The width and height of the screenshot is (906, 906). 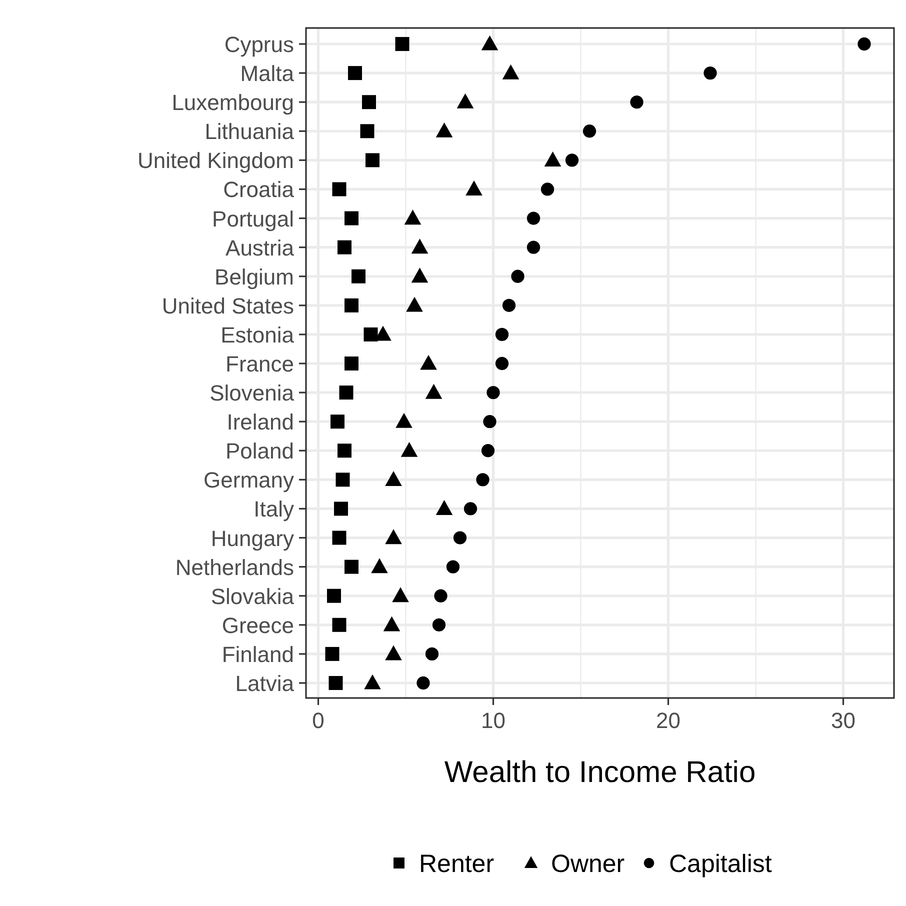 What do you see at coordinates (720, 864) in the screenshot?
I see `legend-label: Capitalist` at bounding box center [720, 864].